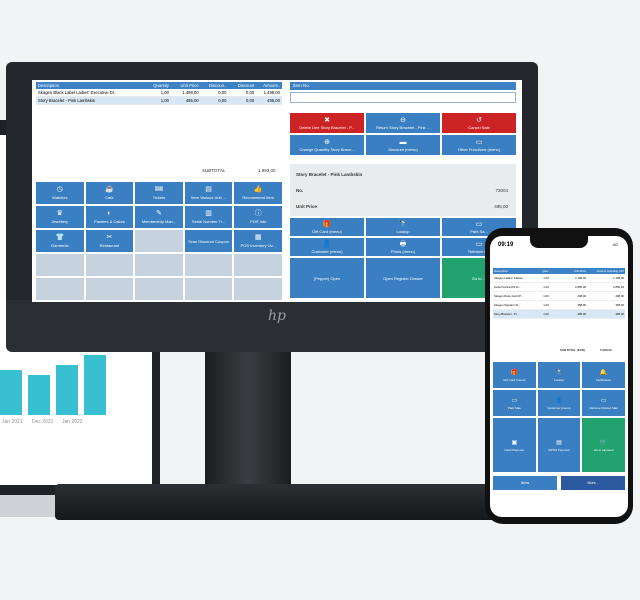 This screenshot has height=600, width=640. What do you see at coordinates (109, 245) in the screenshot?
I see `tile-label: Restaurant` at bounding box center [109, 245].